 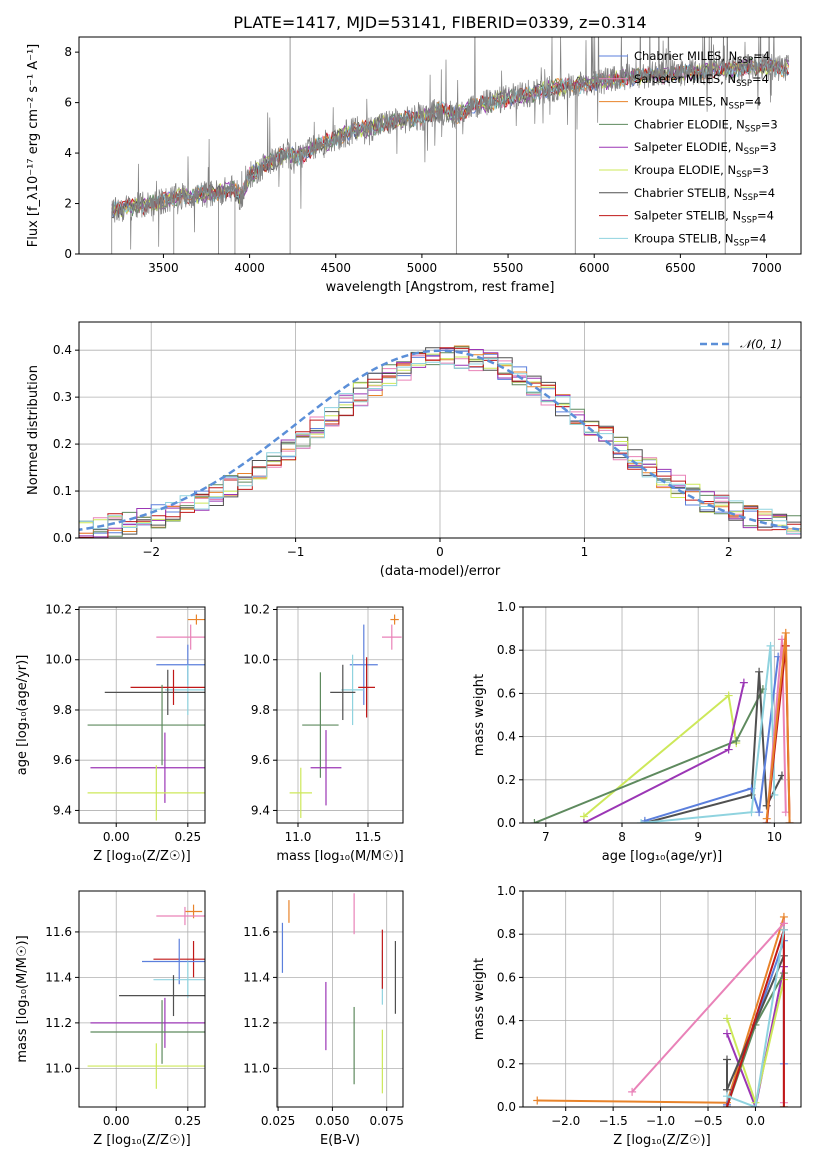 I want to click on x-tick-label: 4500, so click(x=335, y=268).